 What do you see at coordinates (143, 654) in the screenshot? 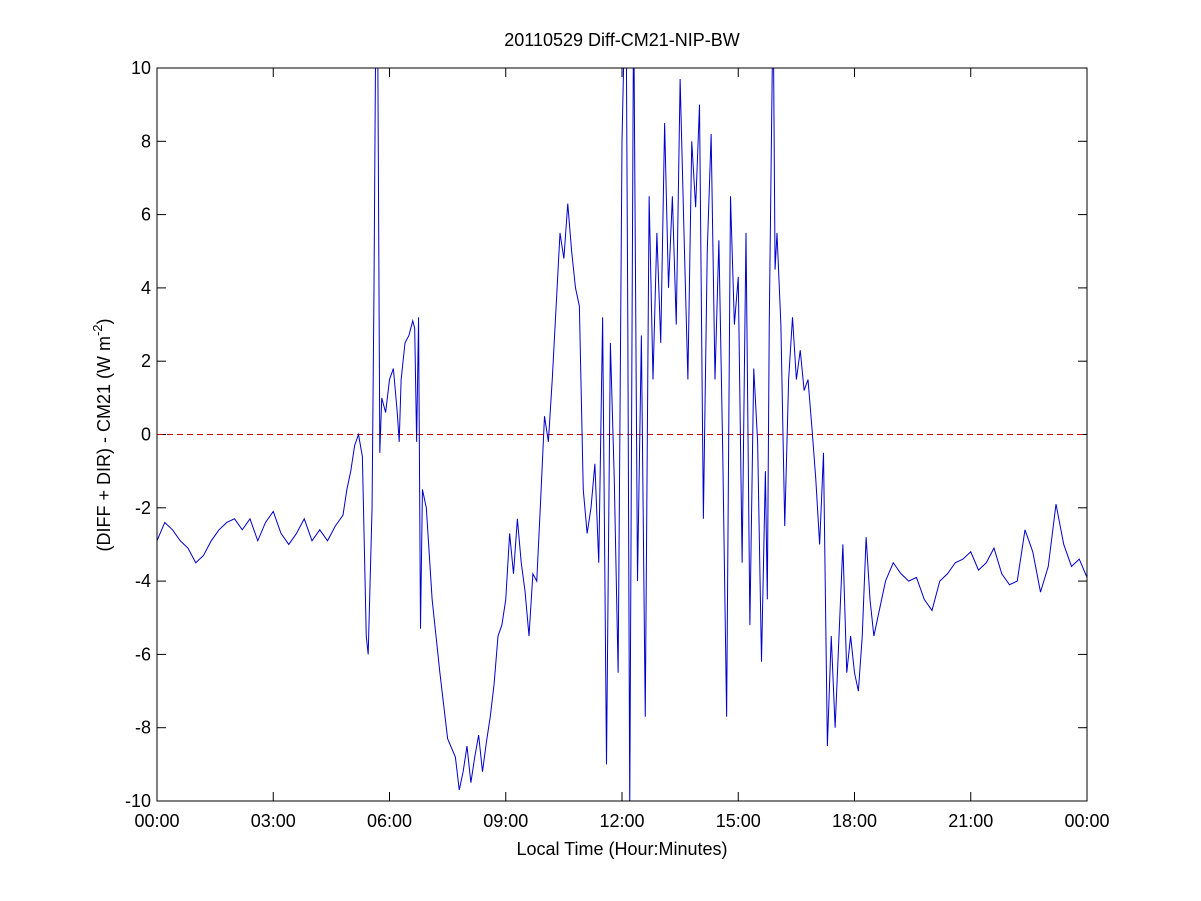
I see `y-tick-label: -6` at bounding box center [143, 654].